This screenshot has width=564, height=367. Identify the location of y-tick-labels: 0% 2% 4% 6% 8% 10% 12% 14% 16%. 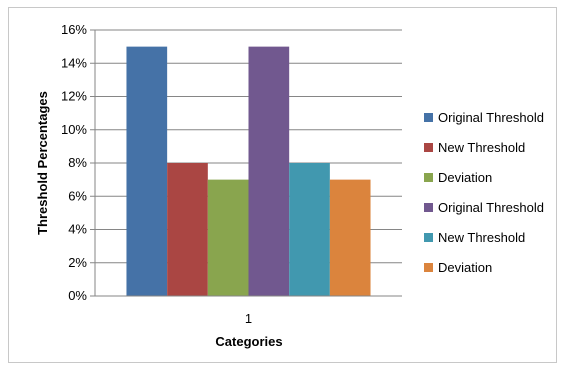
(78, 162).